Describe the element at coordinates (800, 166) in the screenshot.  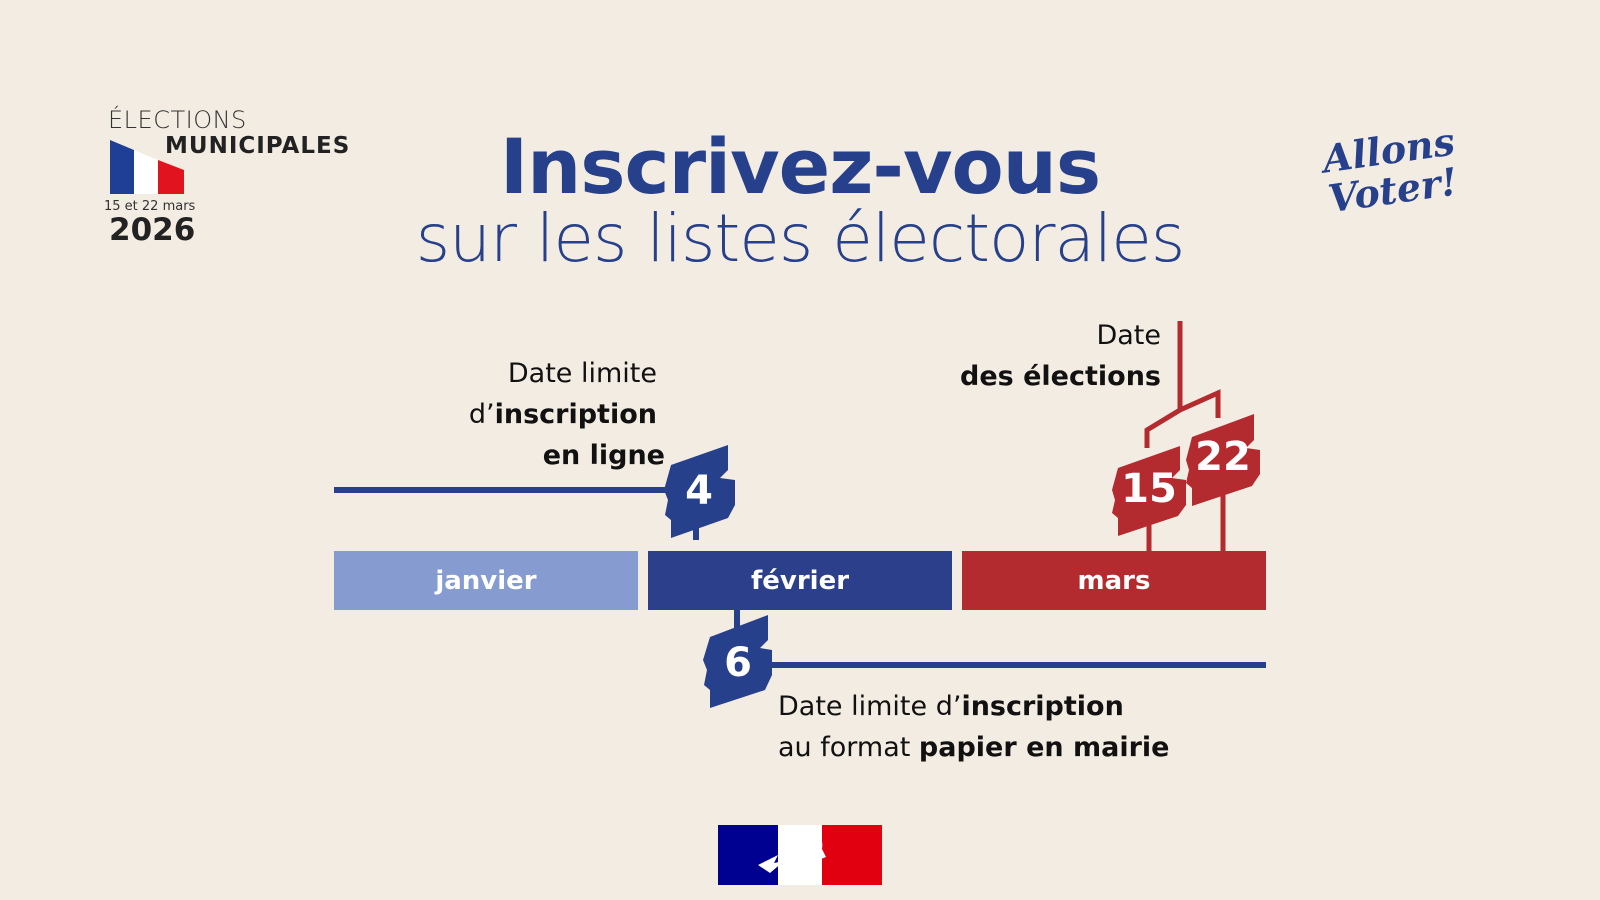
I see `page-title: Inscrivez-vous` at that location.